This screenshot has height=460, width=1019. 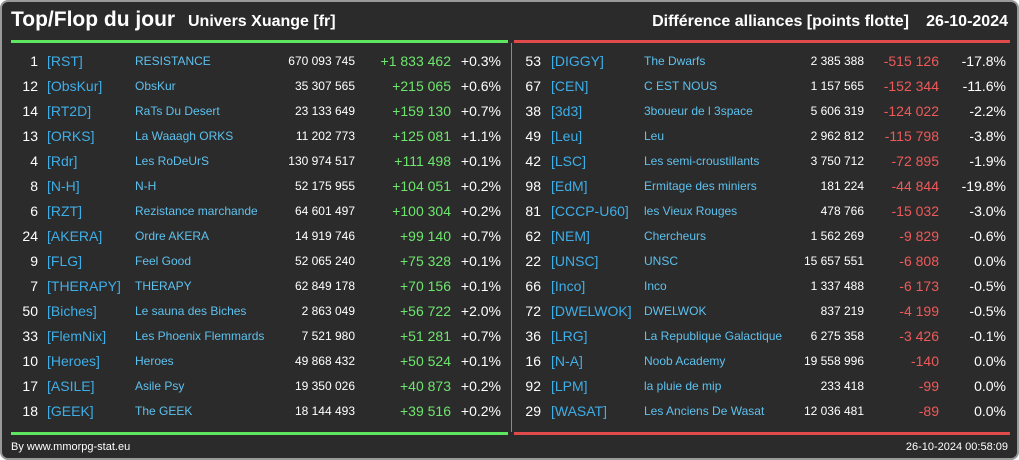 I want to click on alliance-points: 11 202 773, so click(x=325, y=136).